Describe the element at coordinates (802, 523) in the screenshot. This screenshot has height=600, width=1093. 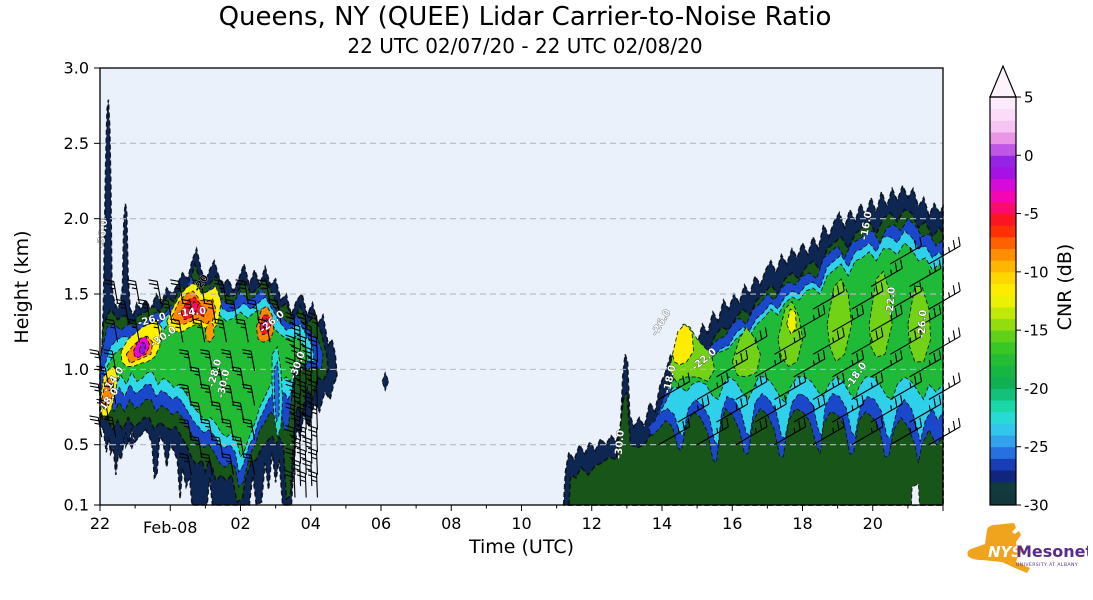
I see `x-tick-label: 18` at that location.